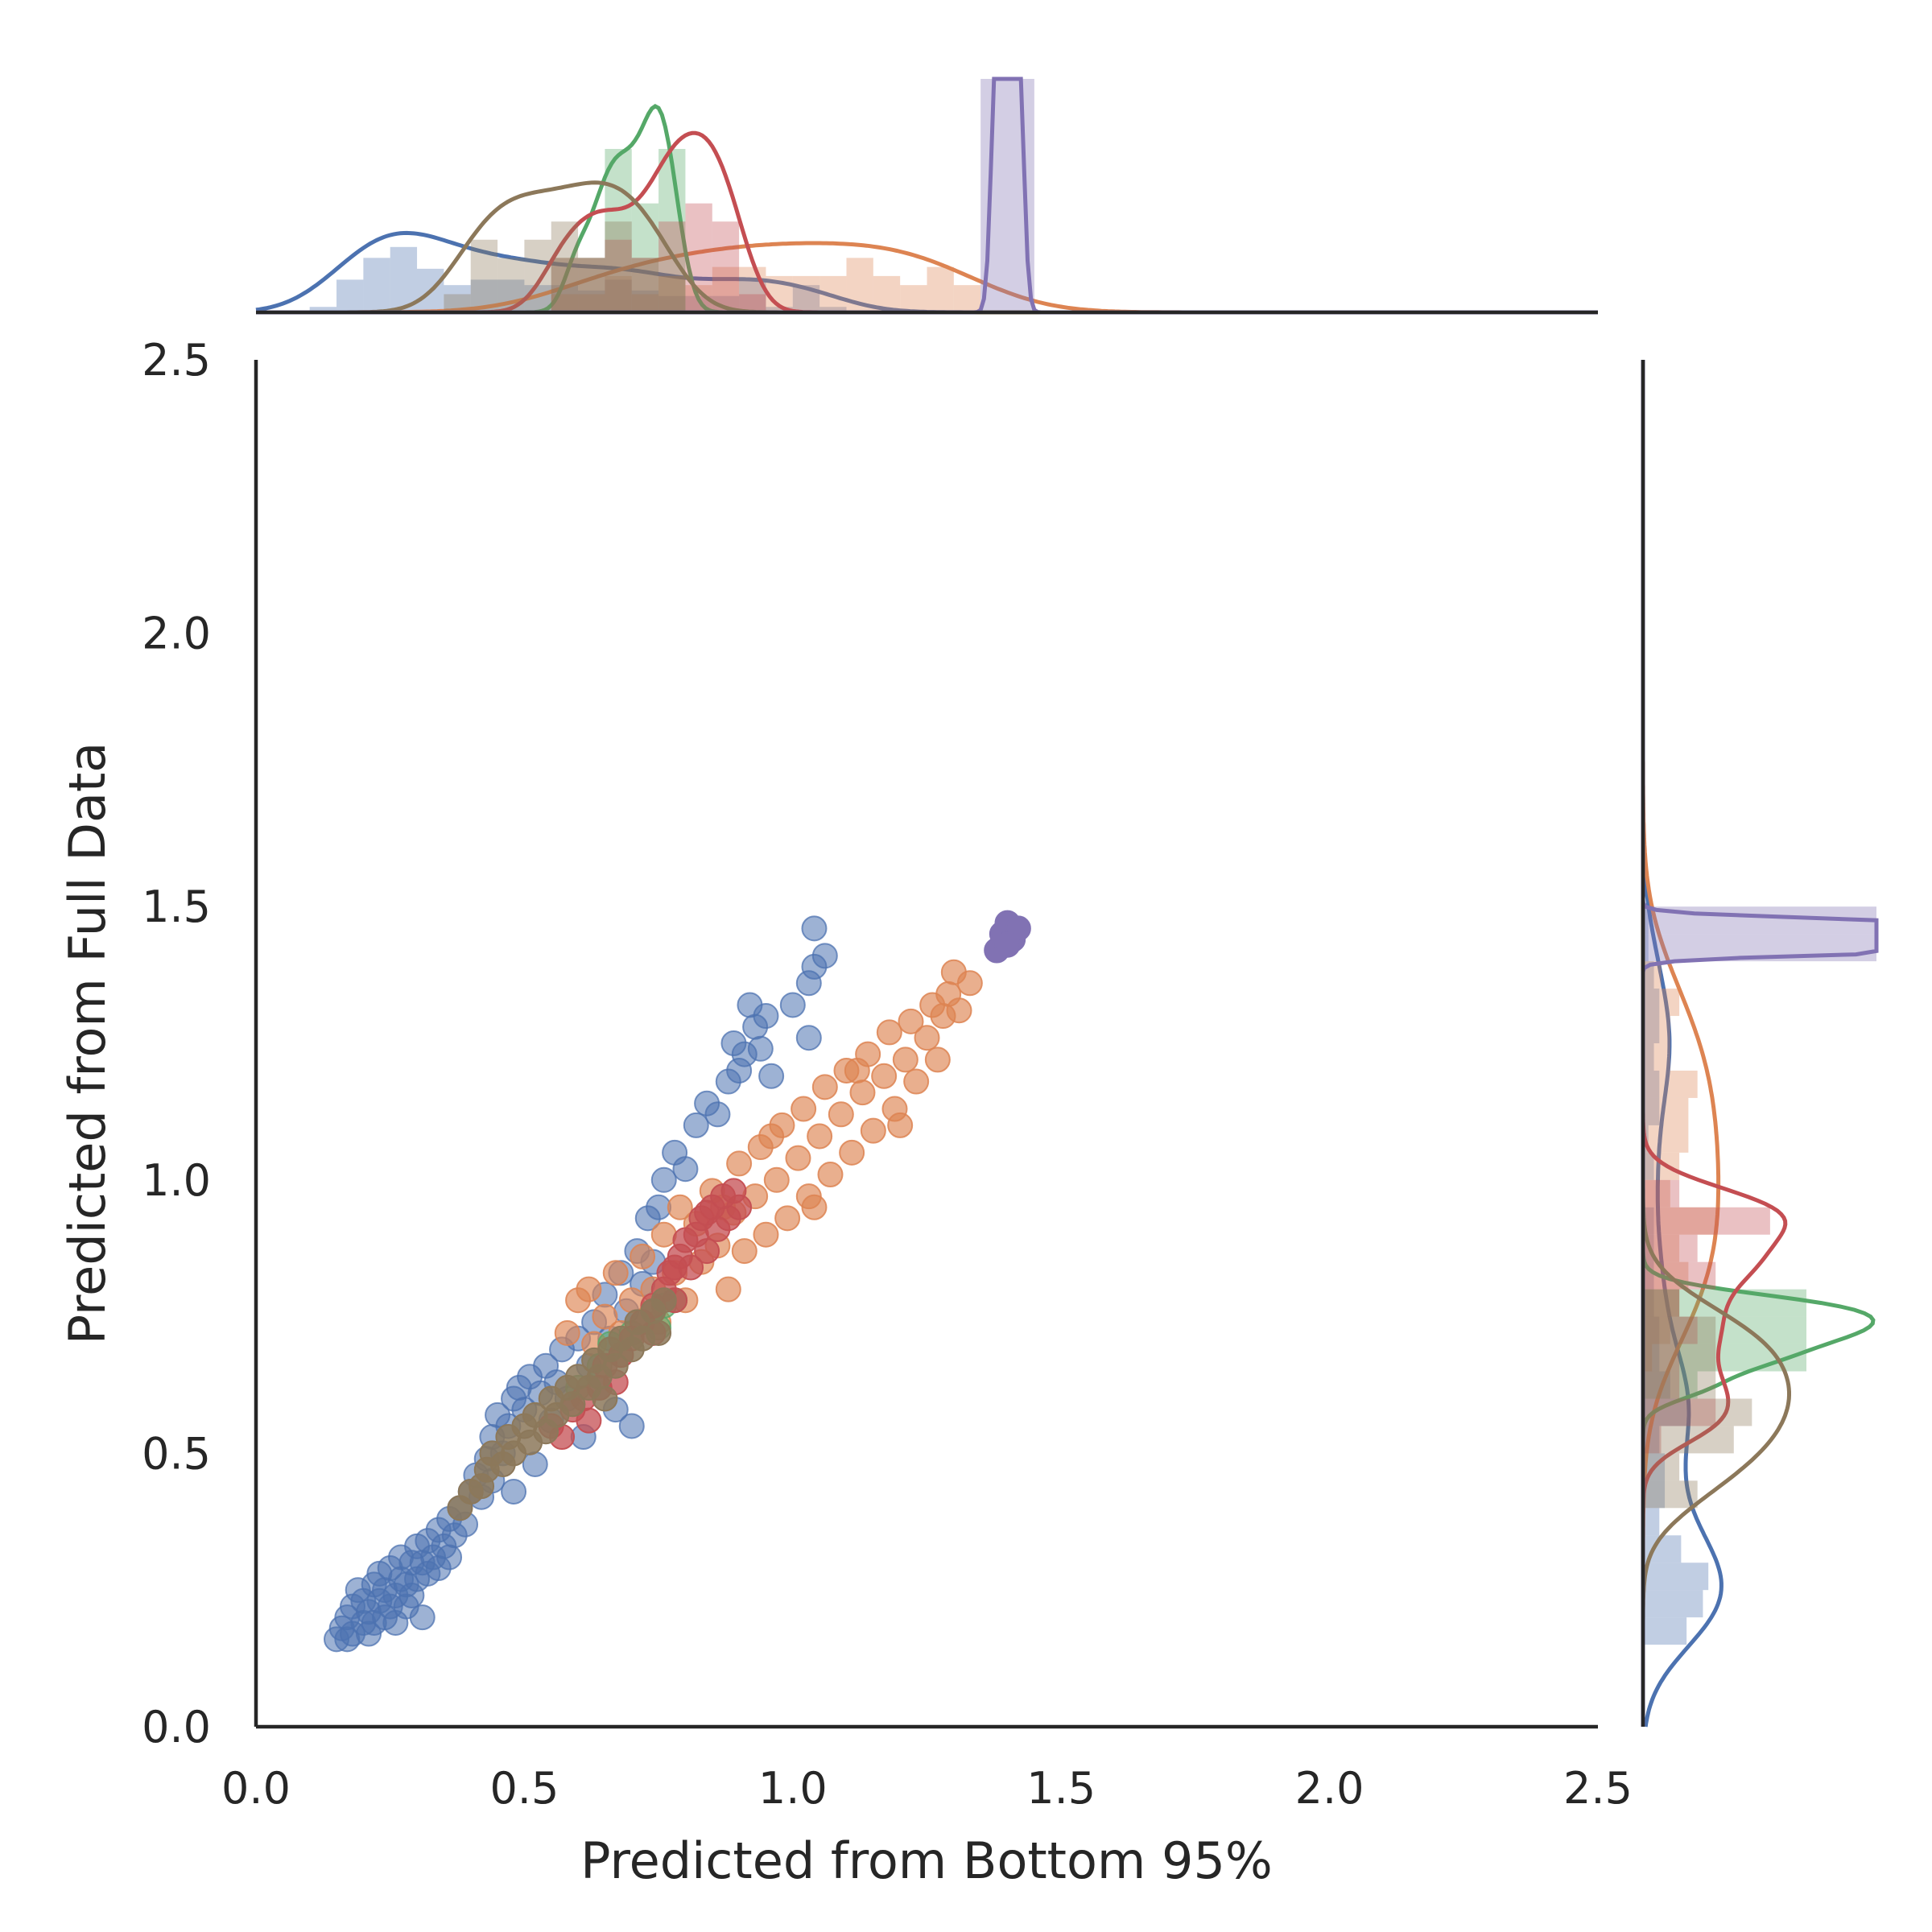 Image resolution: width=1932 pixels, height=1932 pixels. I want to click on x-axis-label: Predicted from Bottom 95%, so click(926, 1860).